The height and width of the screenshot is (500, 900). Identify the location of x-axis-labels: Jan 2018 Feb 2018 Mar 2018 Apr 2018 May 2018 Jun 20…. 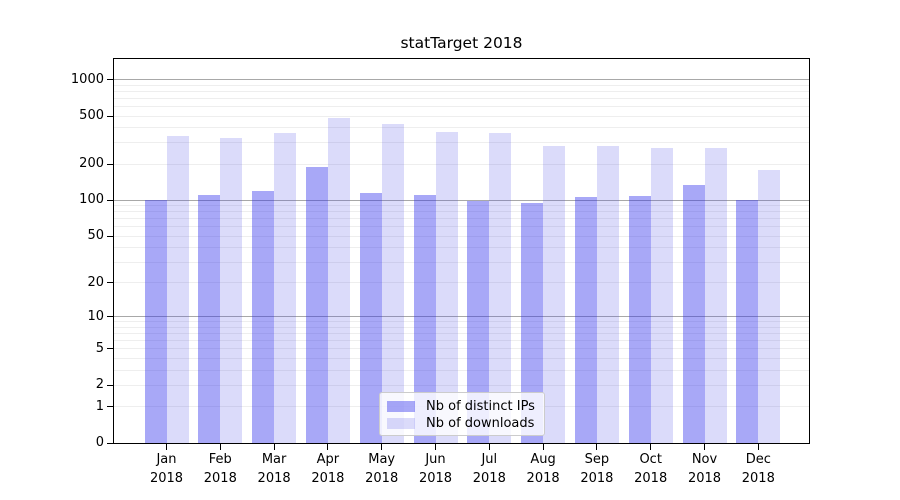
(461, 471).